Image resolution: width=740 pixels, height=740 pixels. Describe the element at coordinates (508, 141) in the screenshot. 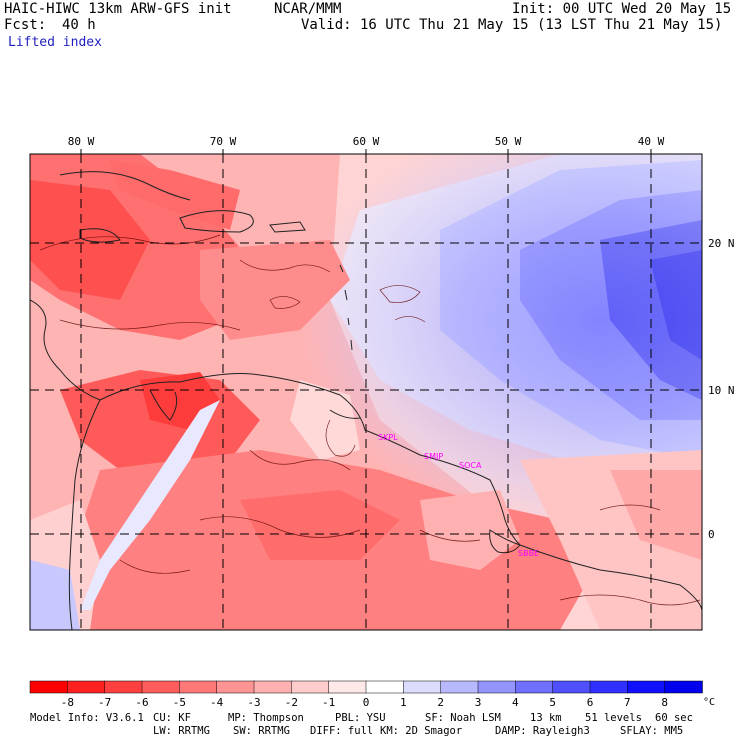

I see `lon-label-50w: 50 W` at that location.